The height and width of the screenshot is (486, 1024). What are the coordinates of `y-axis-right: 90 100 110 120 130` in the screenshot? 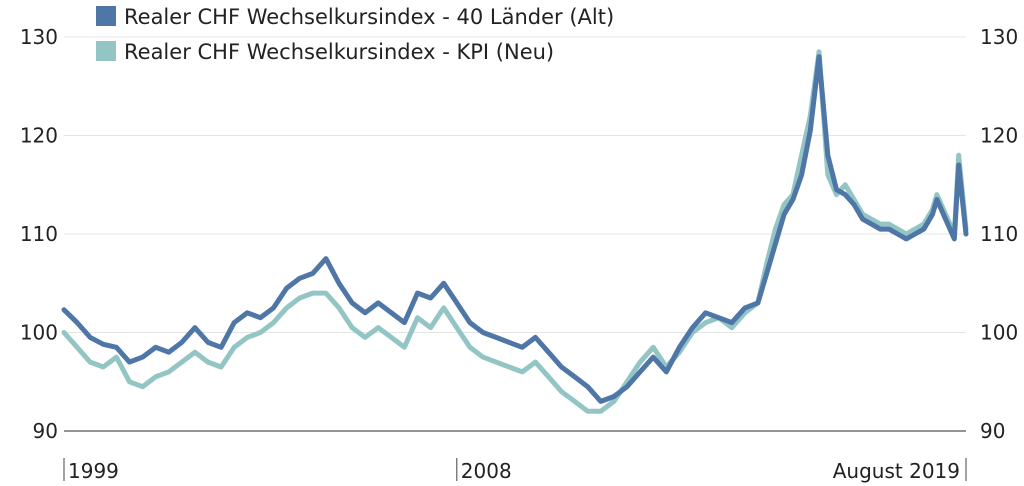 It's located at (999, 234).